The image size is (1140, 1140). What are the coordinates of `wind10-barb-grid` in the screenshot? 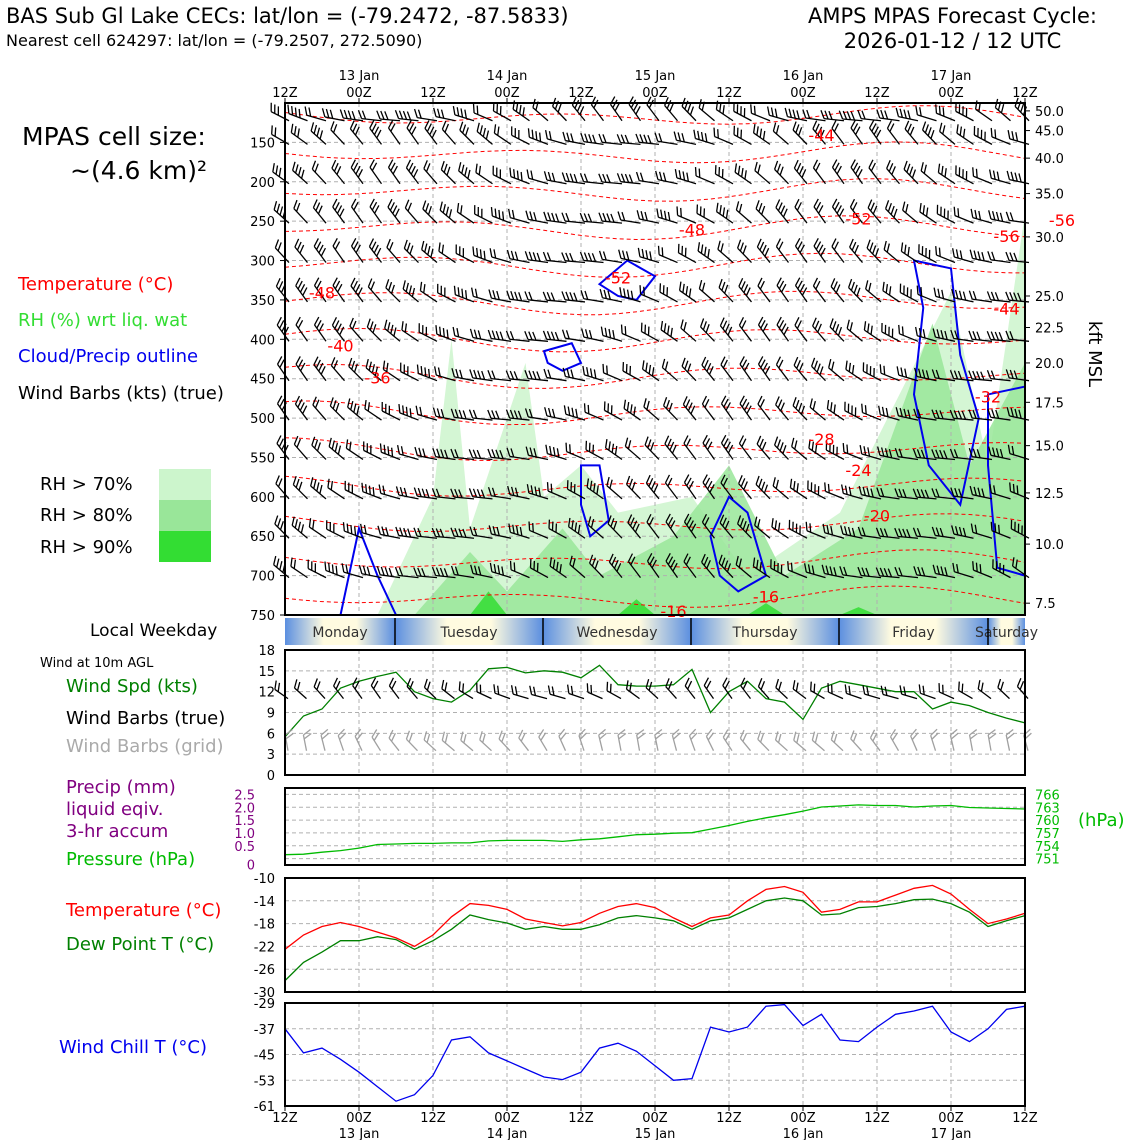 It's located at (894, 740).